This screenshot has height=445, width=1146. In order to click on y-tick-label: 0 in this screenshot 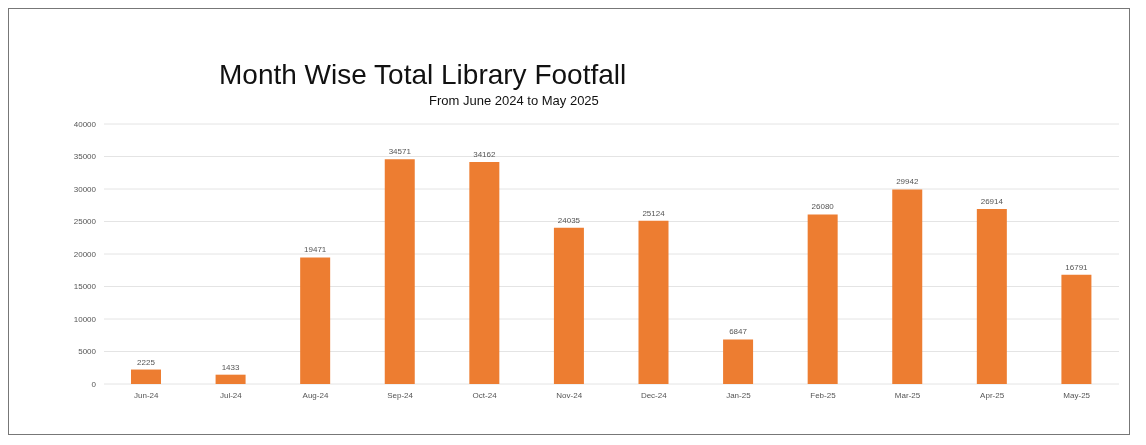, I will do `click(94, 384)`.